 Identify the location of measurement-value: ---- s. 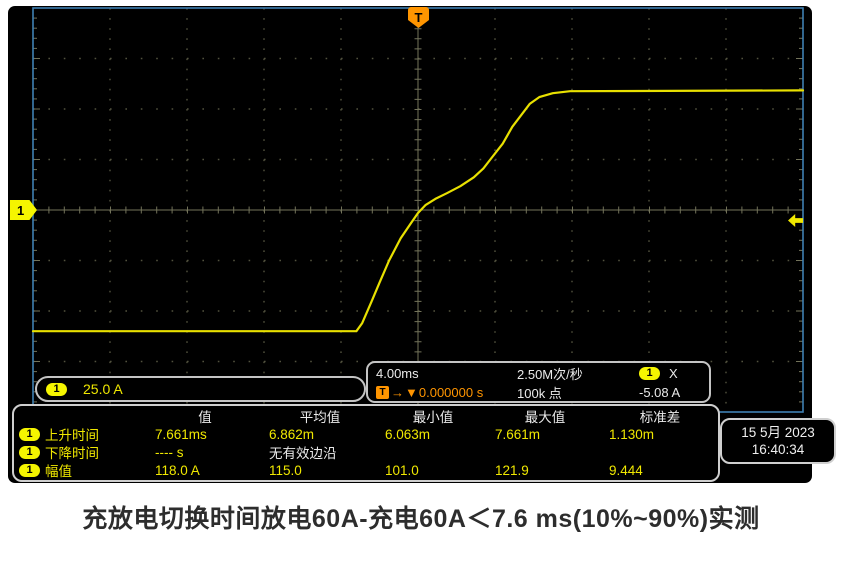
(169, 452).